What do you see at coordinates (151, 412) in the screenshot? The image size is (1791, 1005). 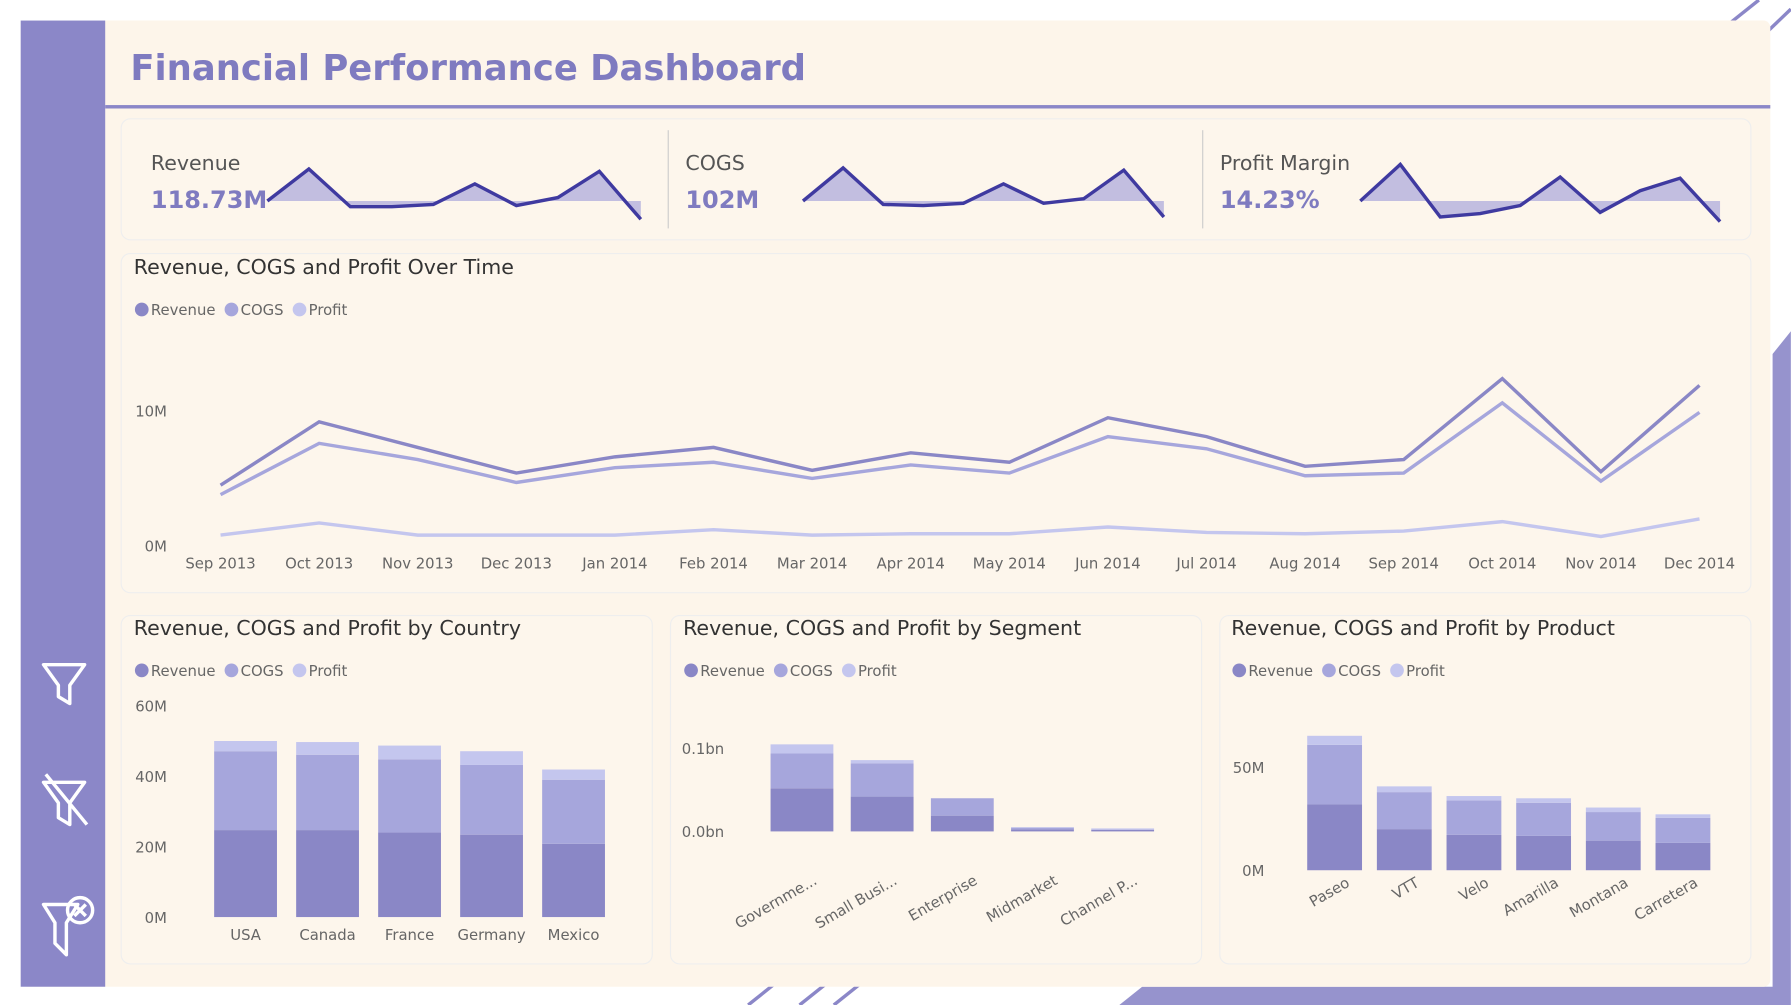 I see `y-tick-label: 10M` at bounding box center [151, 412].